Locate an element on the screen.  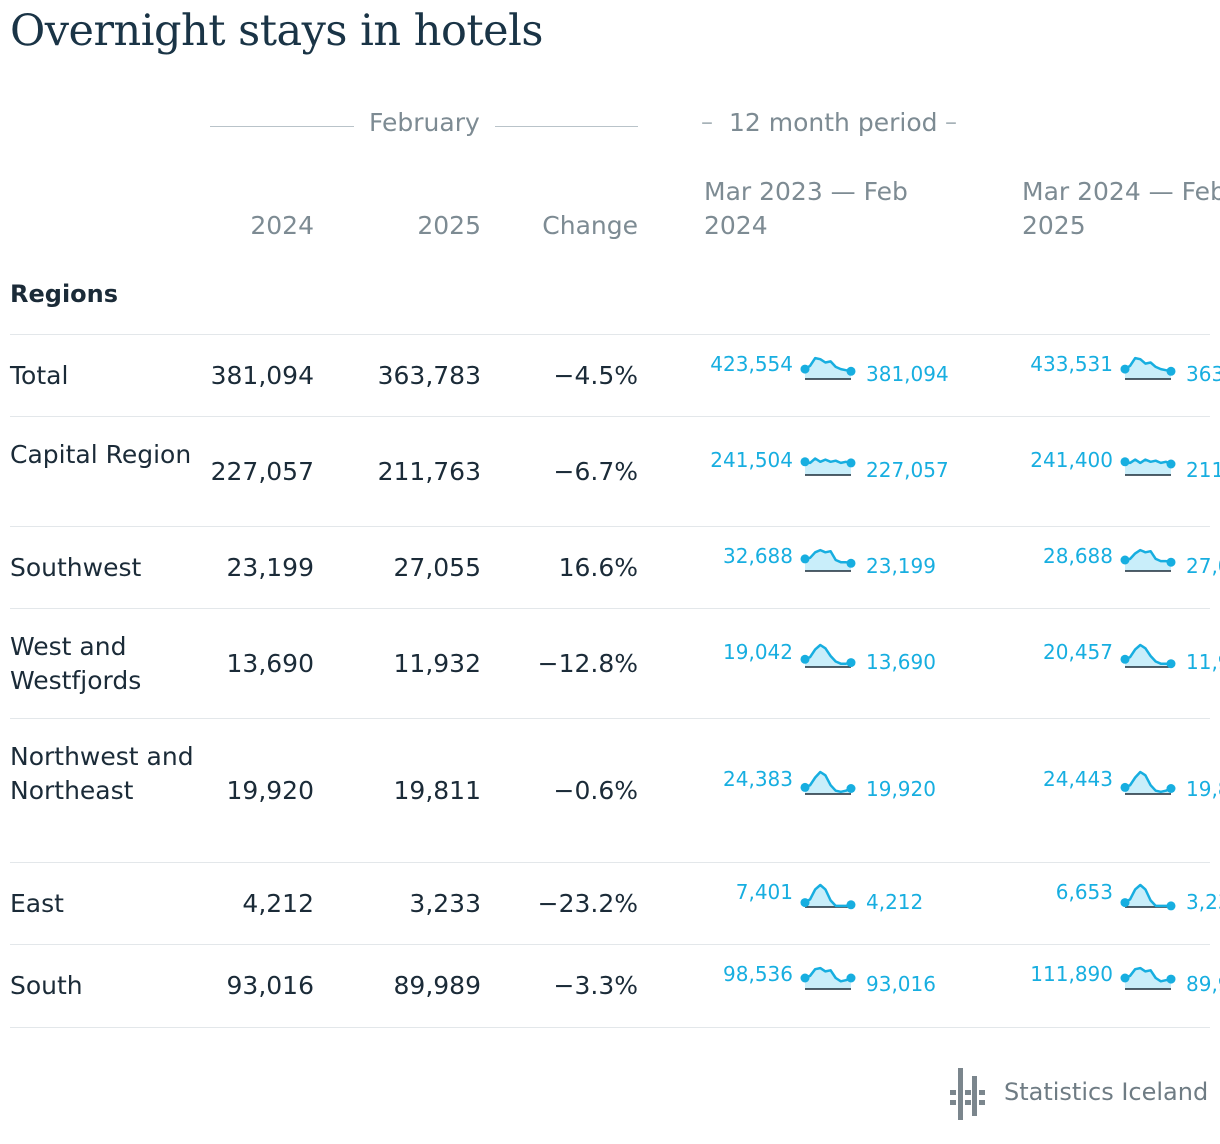
sparkline-end-value: 13,690 is located at coordinates (901, 662).